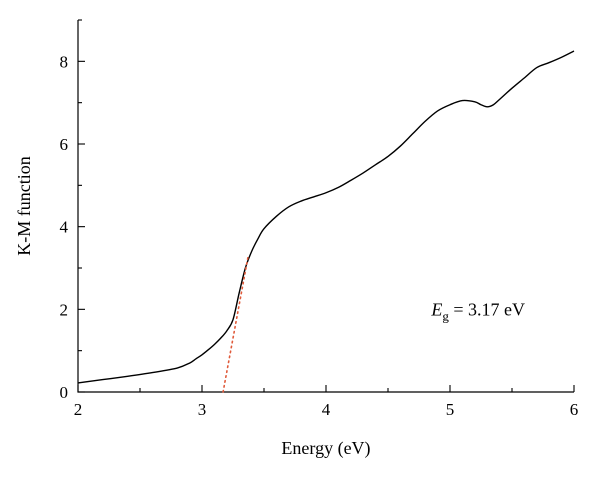 This screenshot has width=600, height=480. What do you see at coordinates (24, 205) in the screenshot?
I see `y-axis-title: K-M function` at bounding box center [24, 205].